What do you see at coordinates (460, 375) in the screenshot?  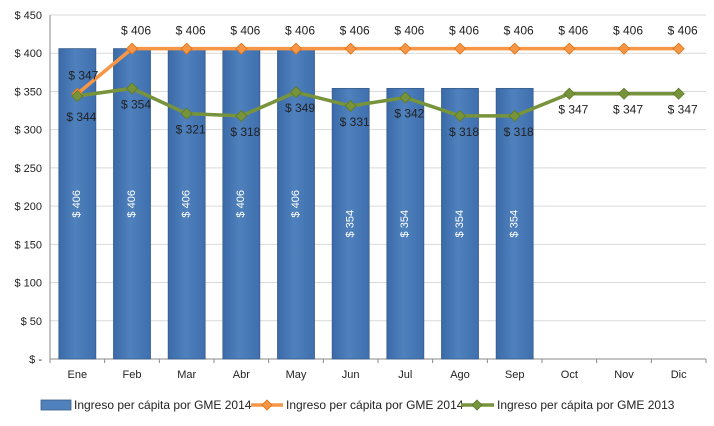 I see `x-tick-label: Ago` at bounding box center [460, 375].